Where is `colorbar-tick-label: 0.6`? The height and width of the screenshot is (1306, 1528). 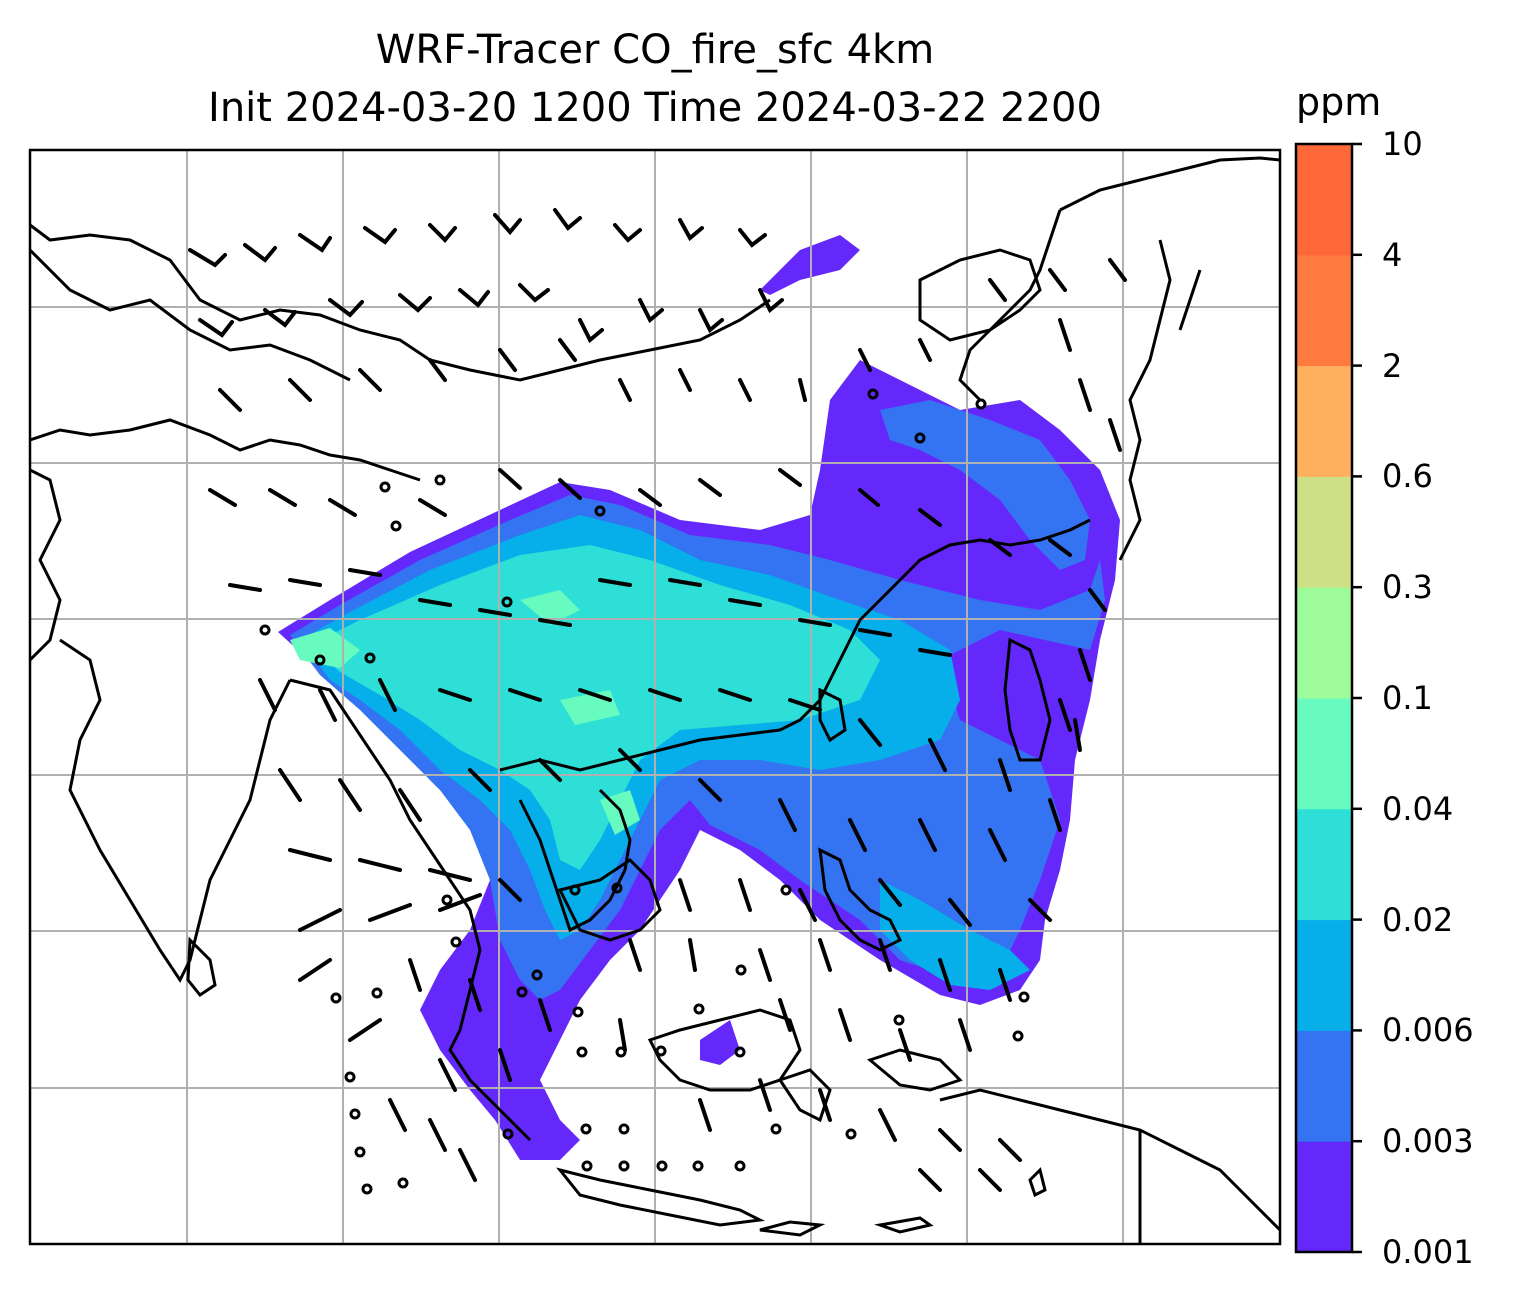
colorbar-tick-label: 0.6 is located at coordinates (1407, 476).